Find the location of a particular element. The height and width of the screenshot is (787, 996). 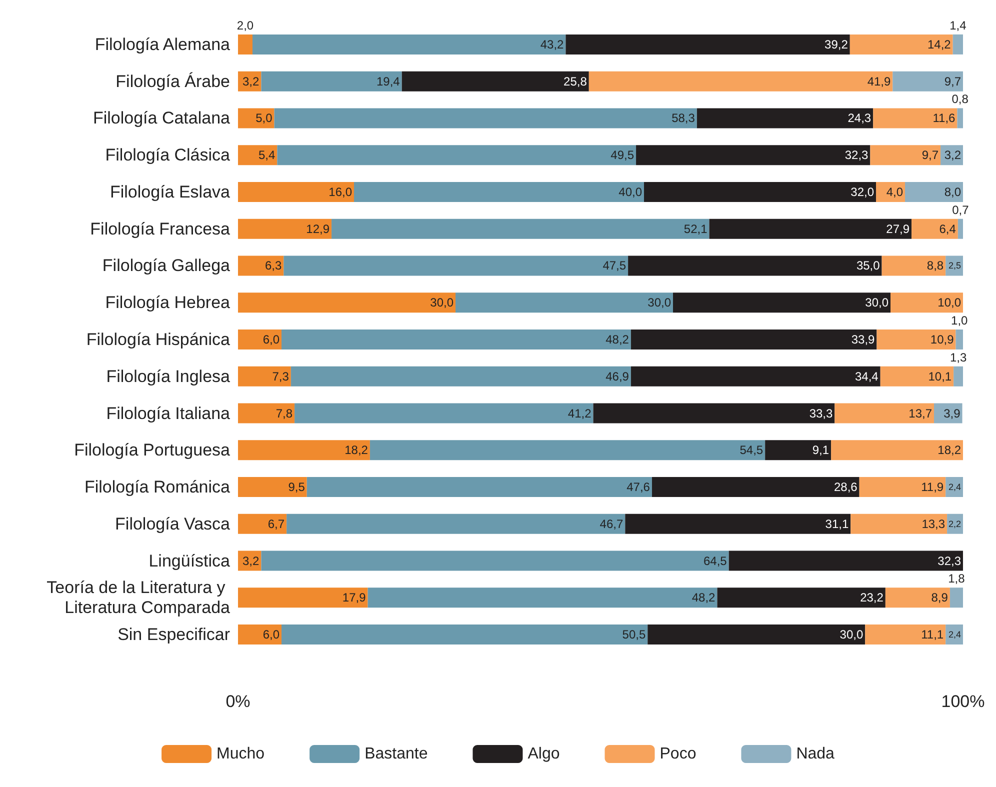

data-label: 41,9 is located at coordinates (879, 81).